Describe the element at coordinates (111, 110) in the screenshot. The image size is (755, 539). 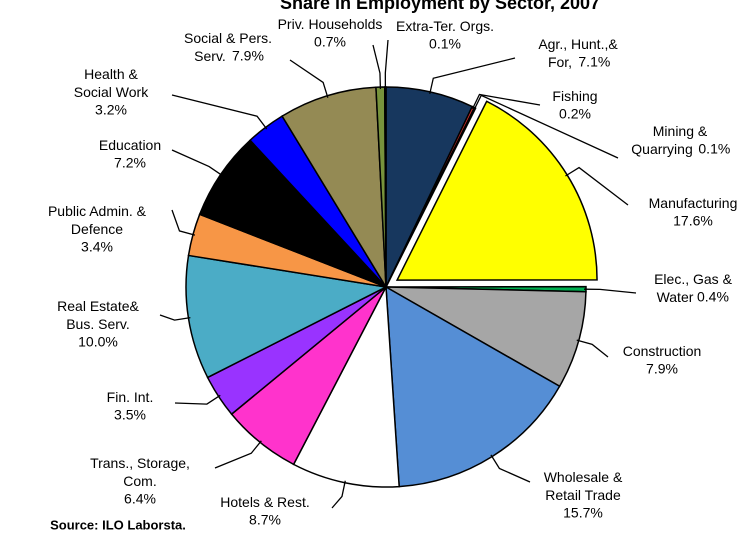
I see `value-label: 3.2%` at that location.